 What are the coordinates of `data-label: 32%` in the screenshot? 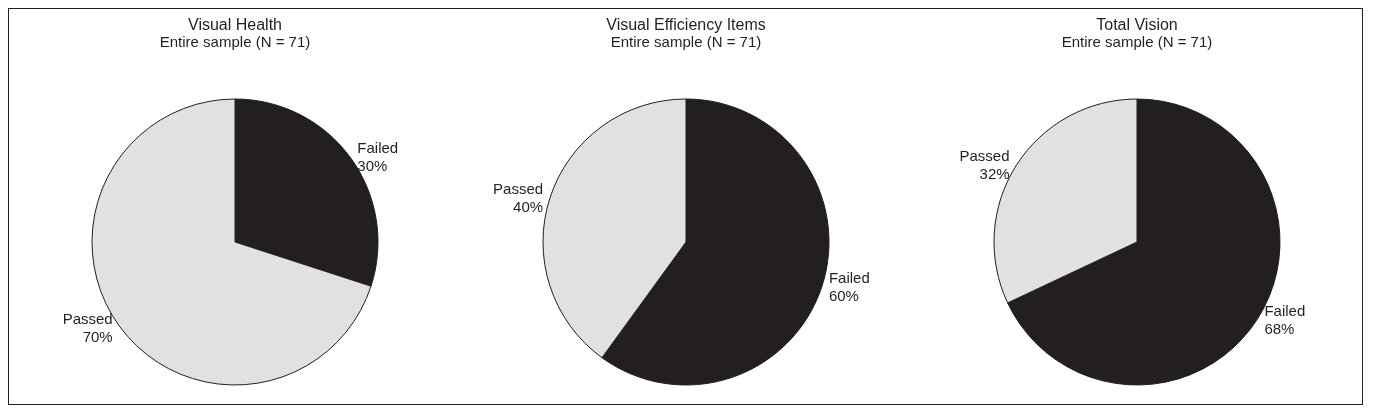 It's located at (994, 173).